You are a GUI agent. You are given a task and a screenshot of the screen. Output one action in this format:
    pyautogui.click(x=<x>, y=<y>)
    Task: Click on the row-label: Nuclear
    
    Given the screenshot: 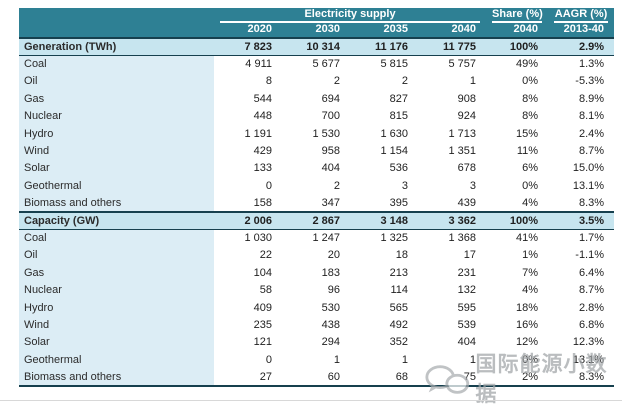 What is the action you would take?
    pyautogui.click(x=116, y=116)
    